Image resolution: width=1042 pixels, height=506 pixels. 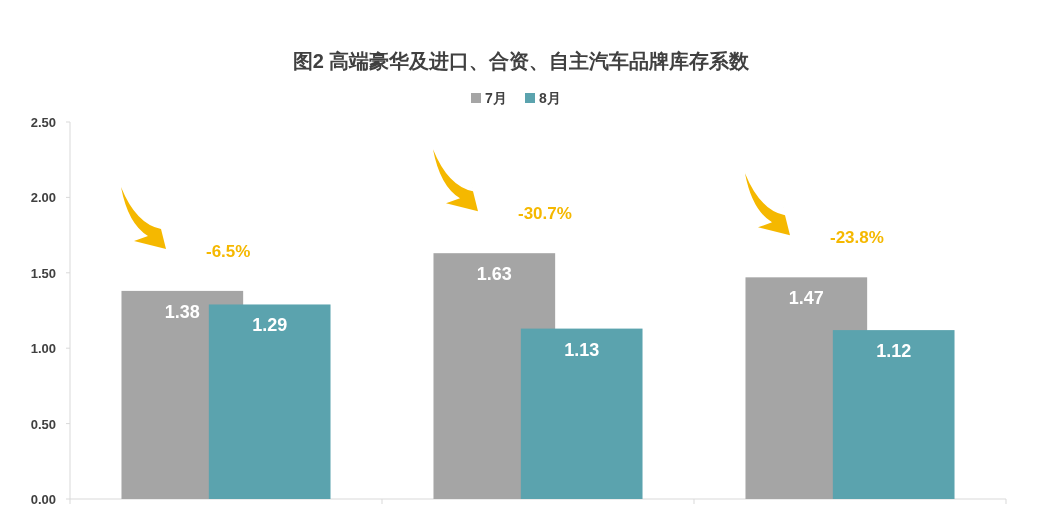 I want to click on y-tick-label: 2.00, so click(x=43, y=198).